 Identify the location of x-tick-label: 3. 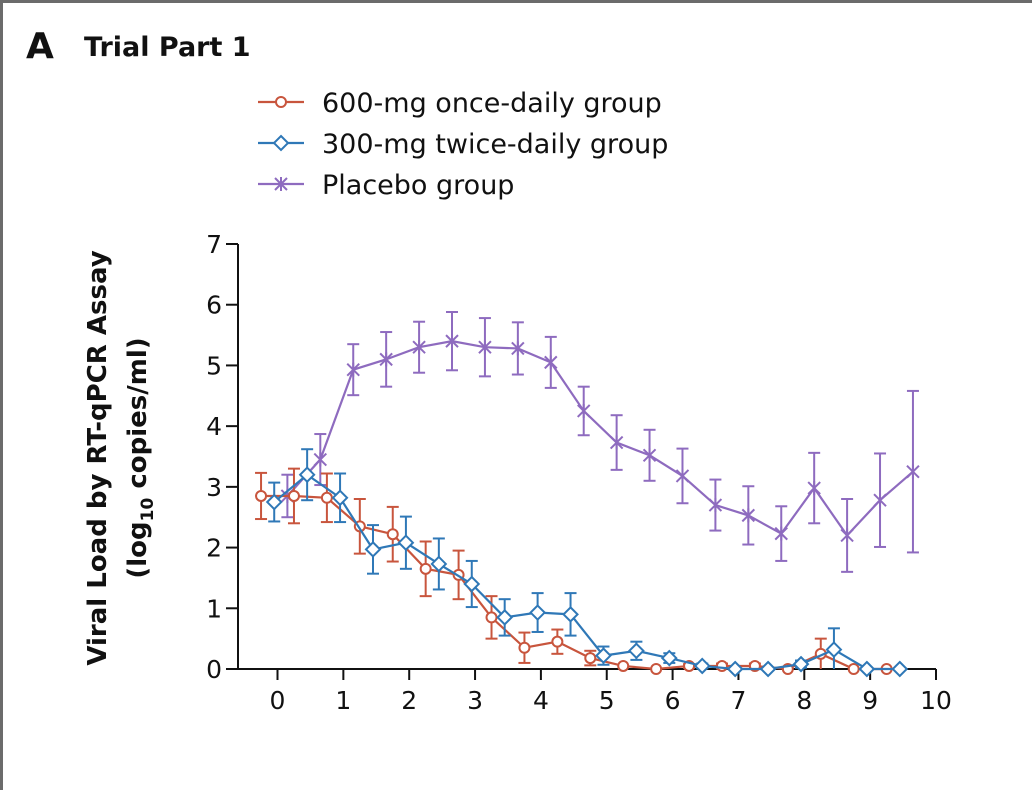
(475, 700).